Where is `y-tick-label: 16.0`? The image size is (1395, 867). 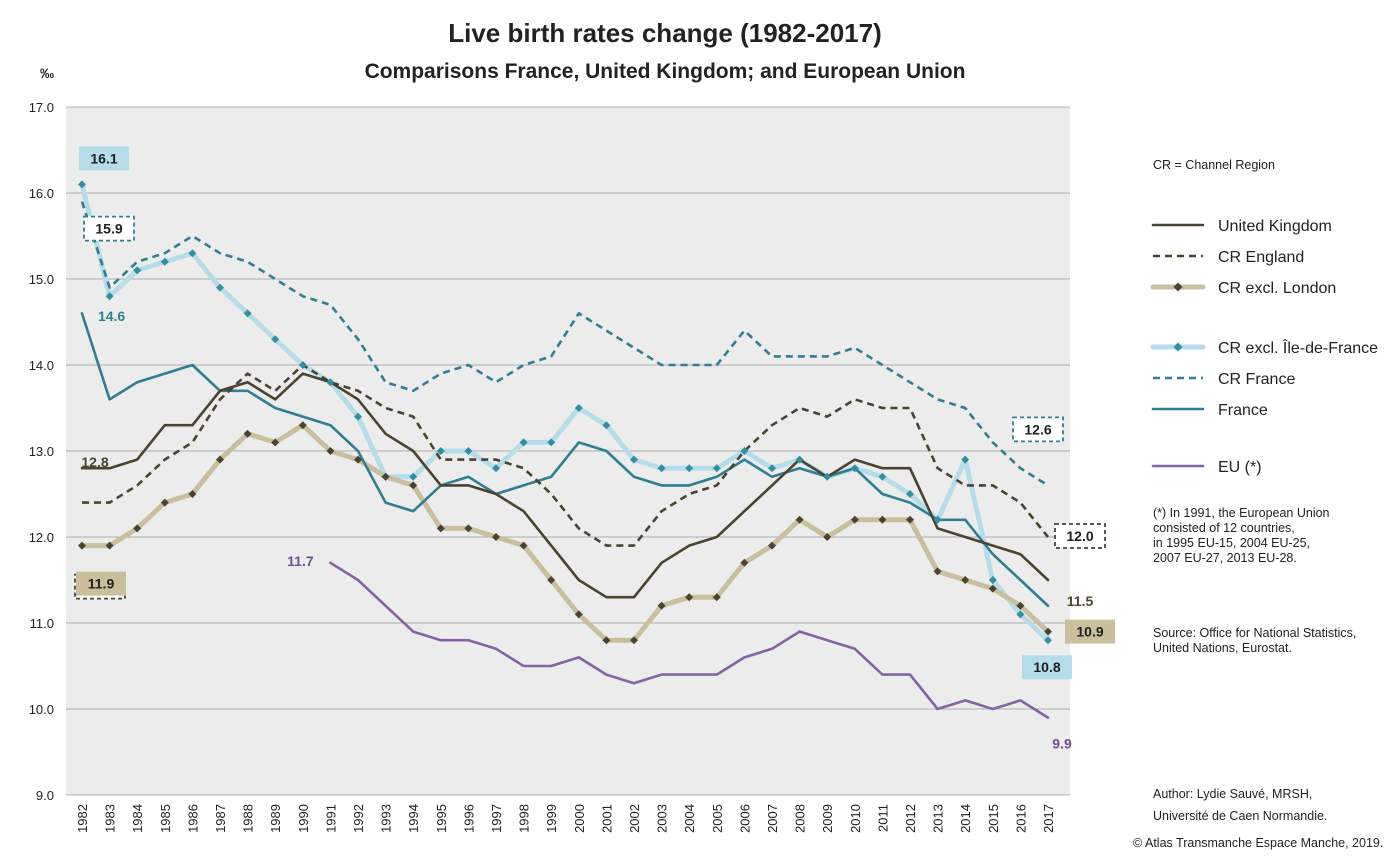
y-tick-label: 16.0 is located at coordinates (41, 193).